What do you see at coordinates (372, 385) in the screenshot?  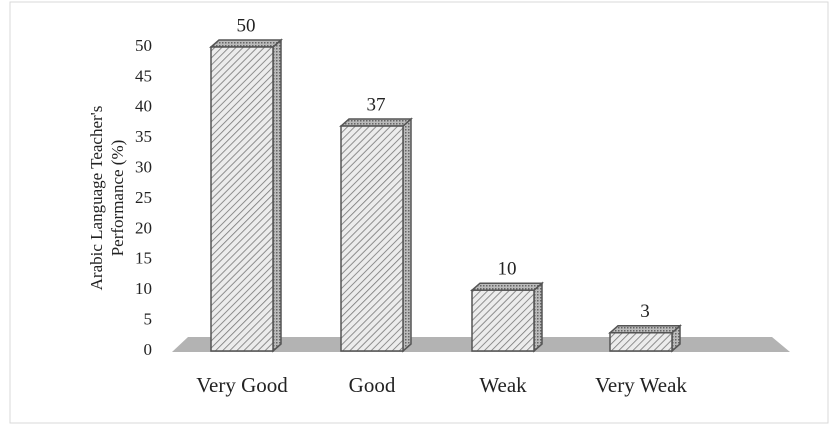 I see `x-tick-label: Good` at bounding box center [372, 385].